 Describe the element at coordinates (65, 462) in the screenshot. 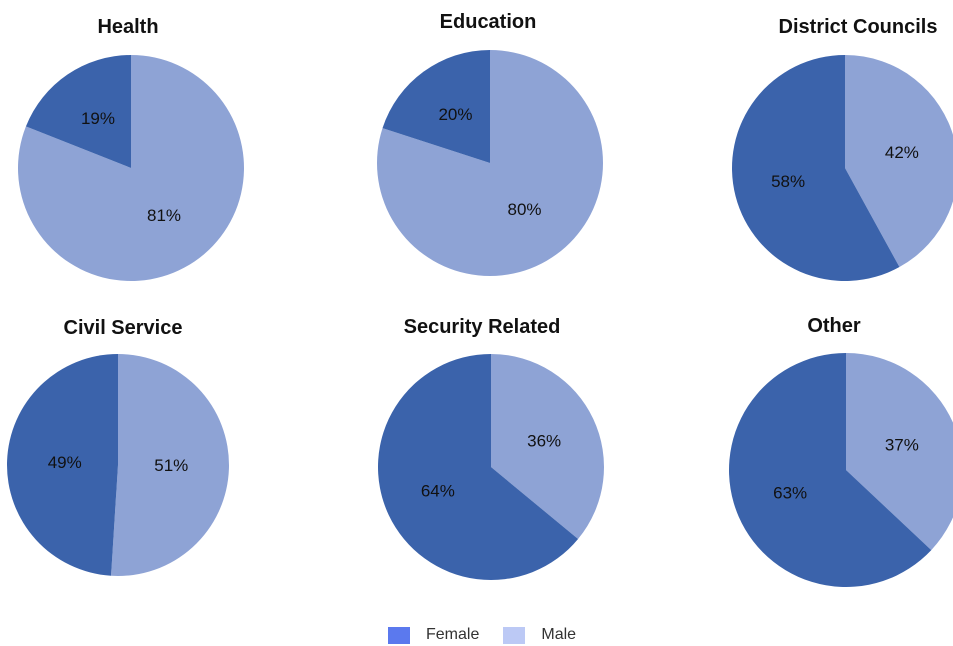

I see `civil-service-label-female: 49%` at that location.